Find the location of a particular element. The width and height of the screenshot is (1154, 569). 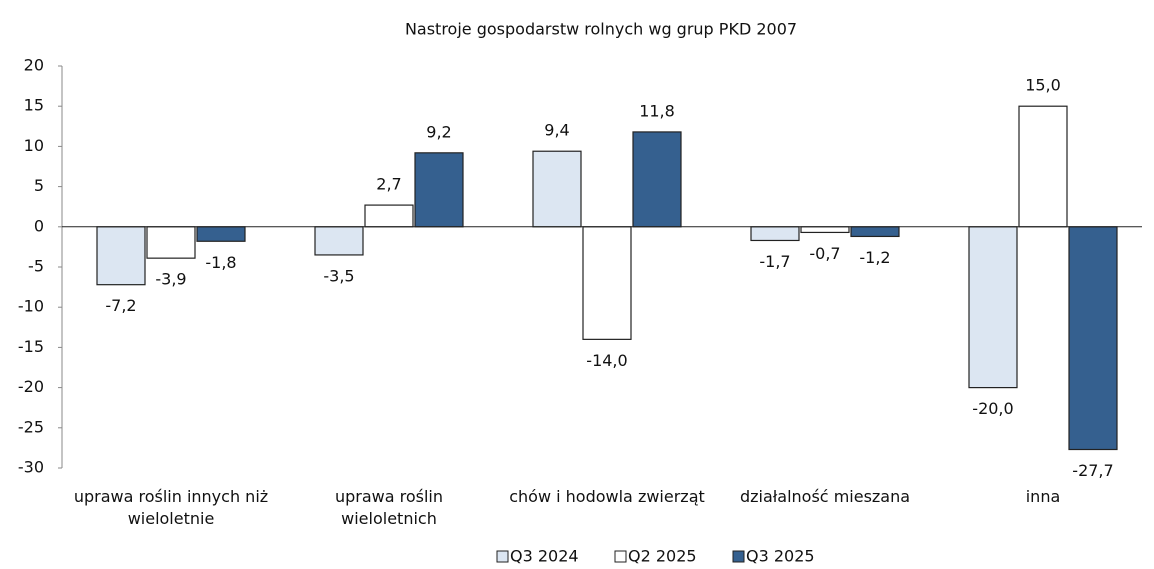

y-tick-label: -30 is located at coordinates (31, 467).